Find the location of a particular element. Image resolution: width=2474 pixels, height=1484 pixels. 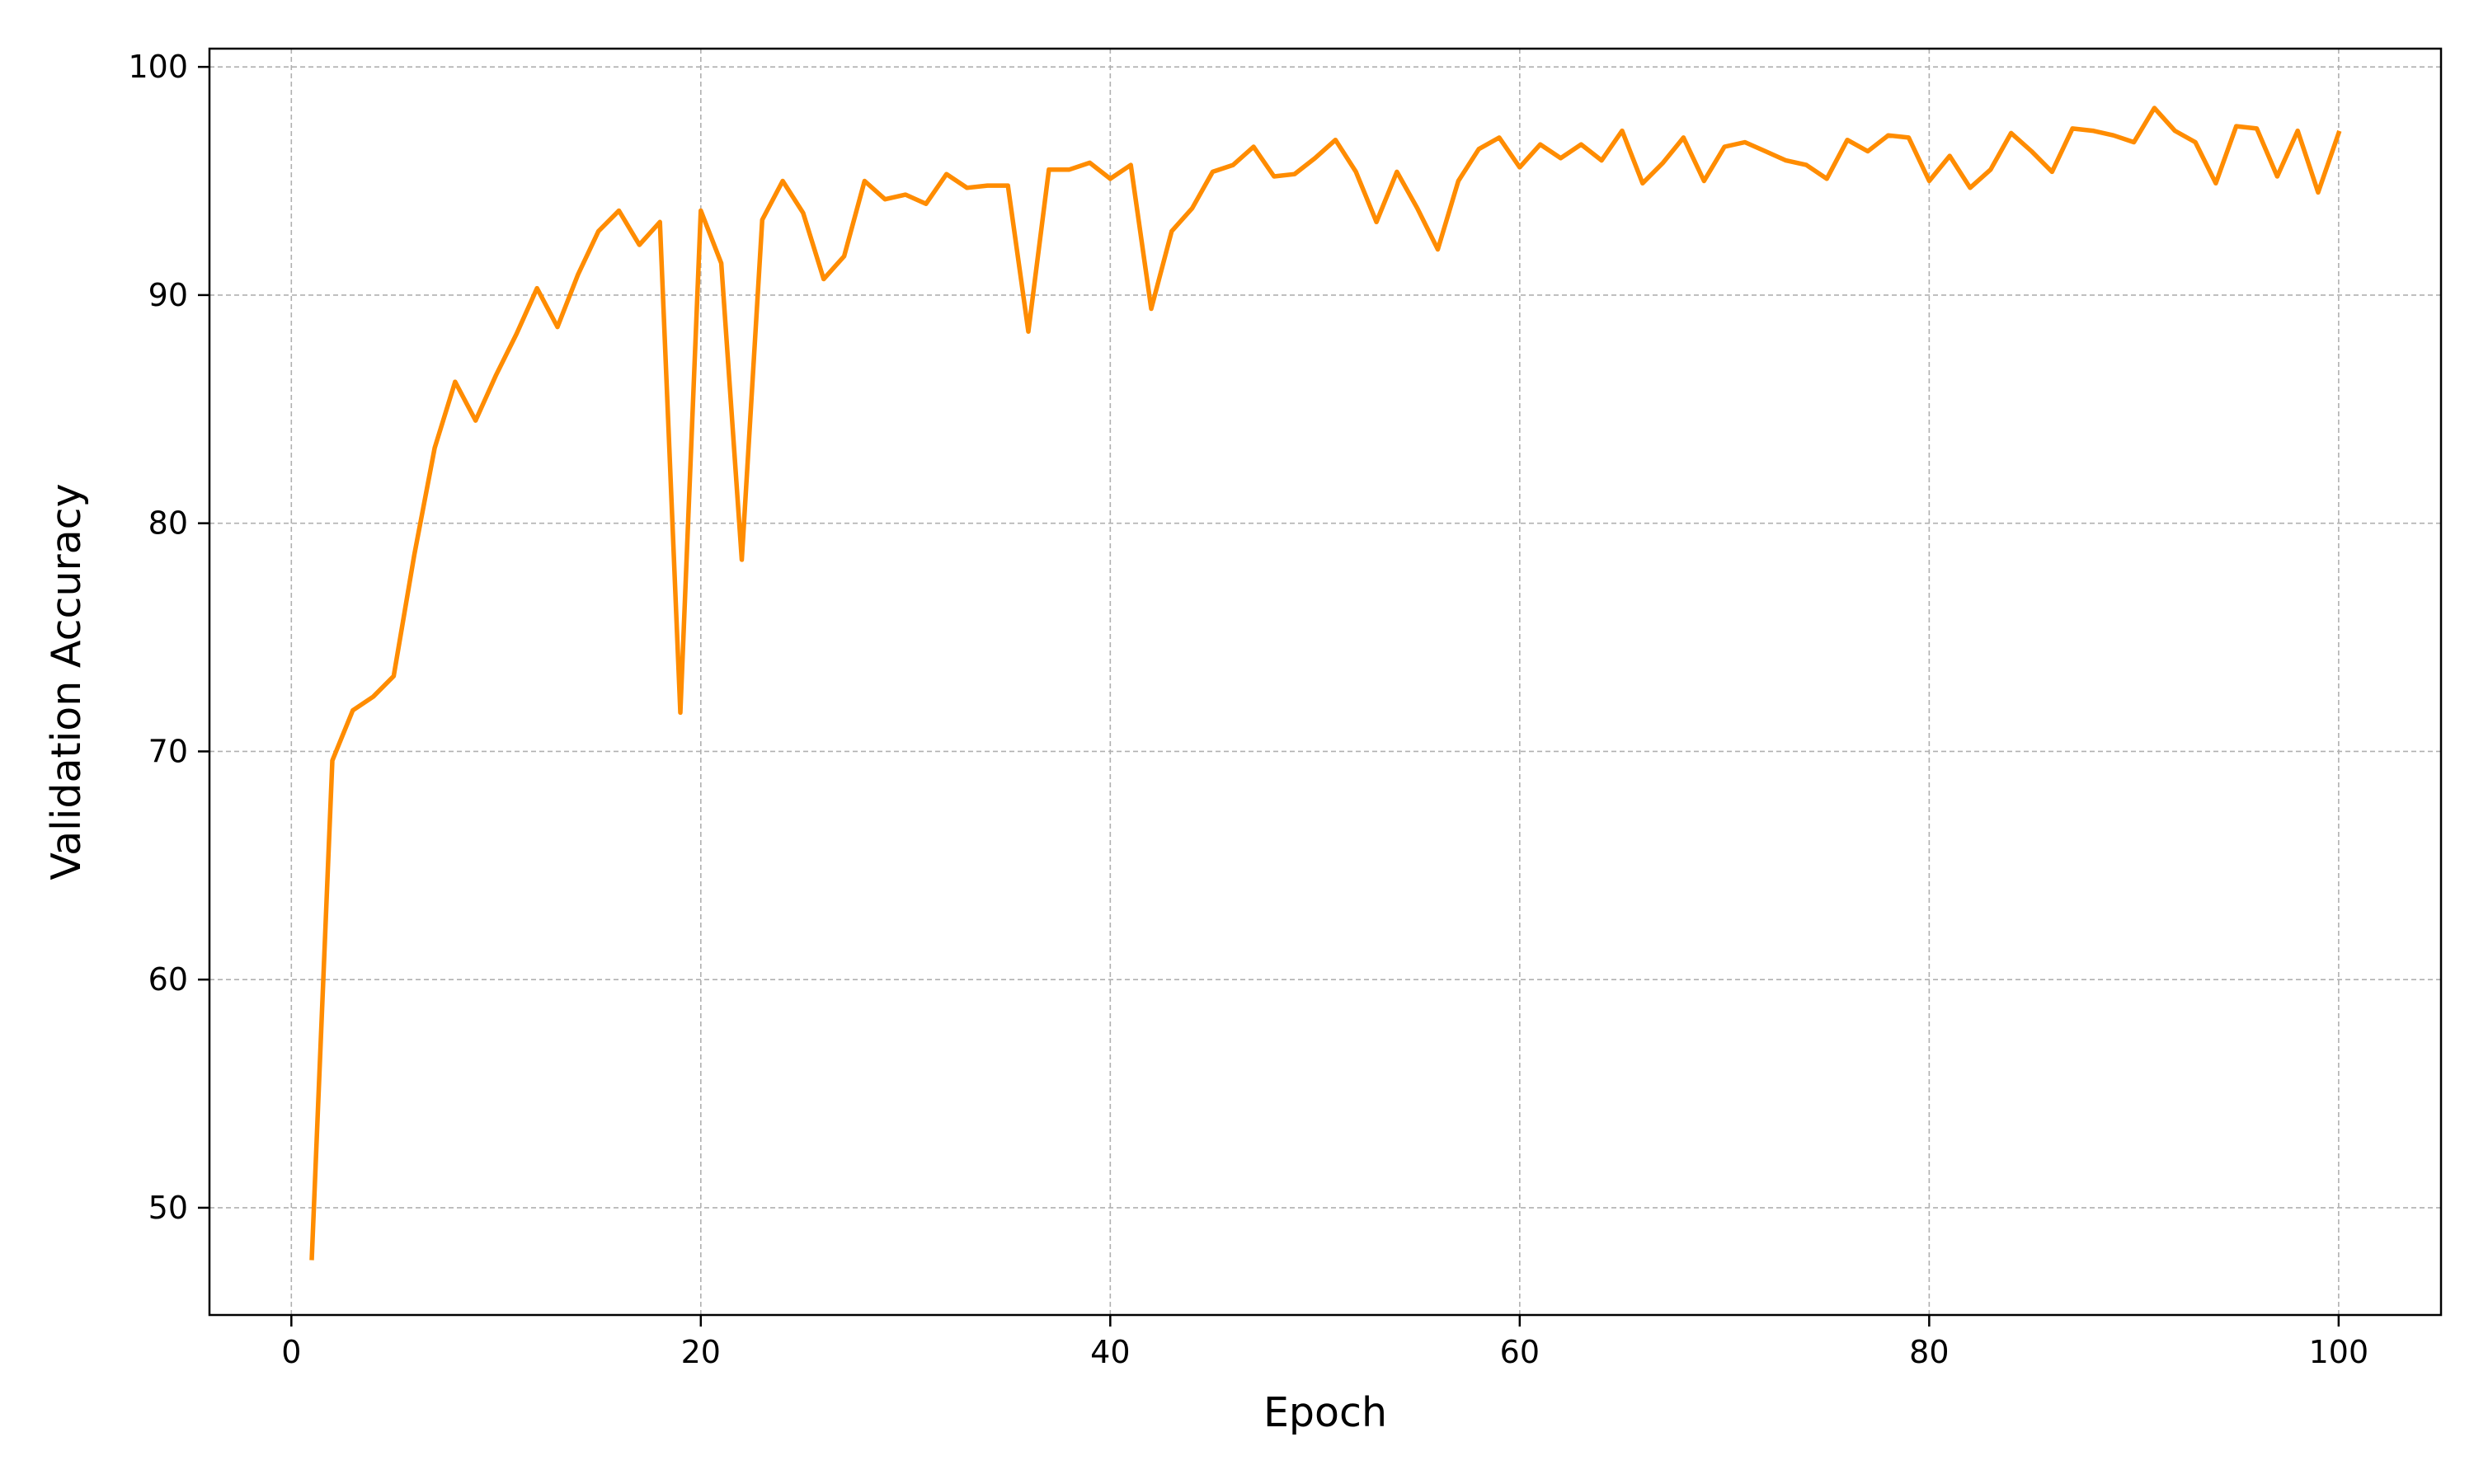

x-tick-label: 20 is located at coordinates (701, 1352).